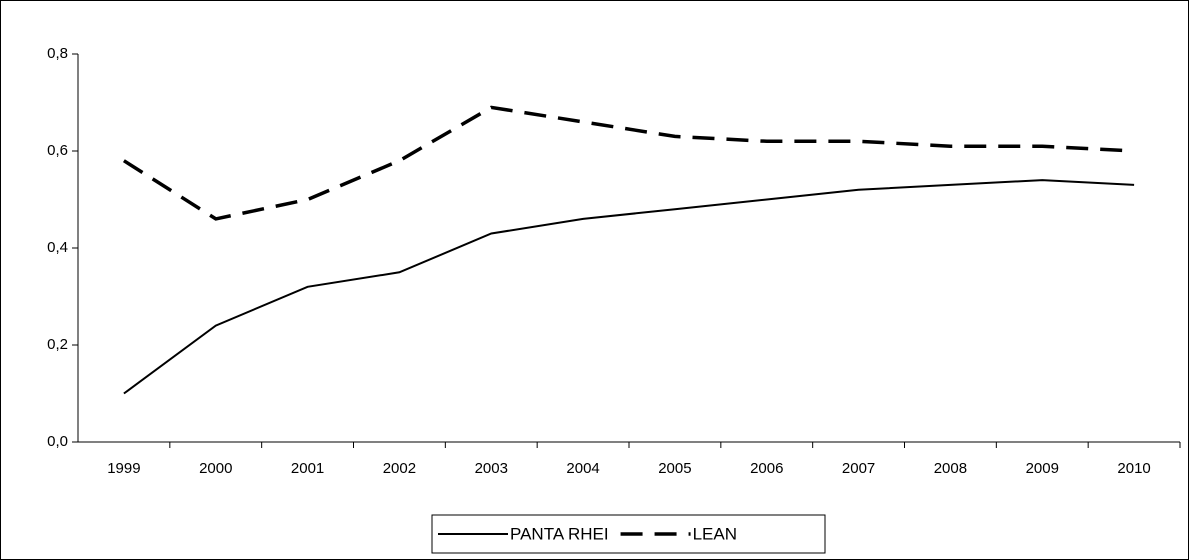 Image resolution: width=1189 pixels, height=560 pixels. I want to click on x-tick-label: 2010, so click(1133, 468).